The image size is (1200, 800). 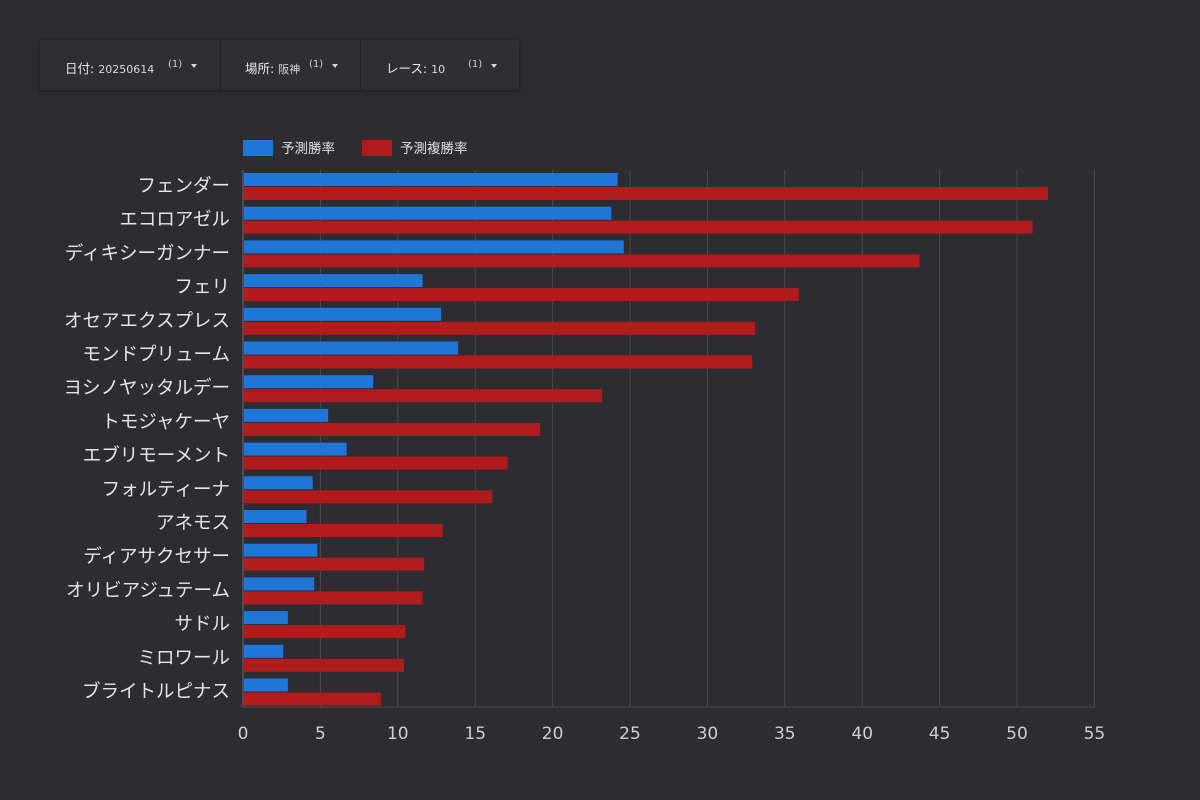 I want to click on race-filter: レース: 10 (1), so click(x=440, y=65).